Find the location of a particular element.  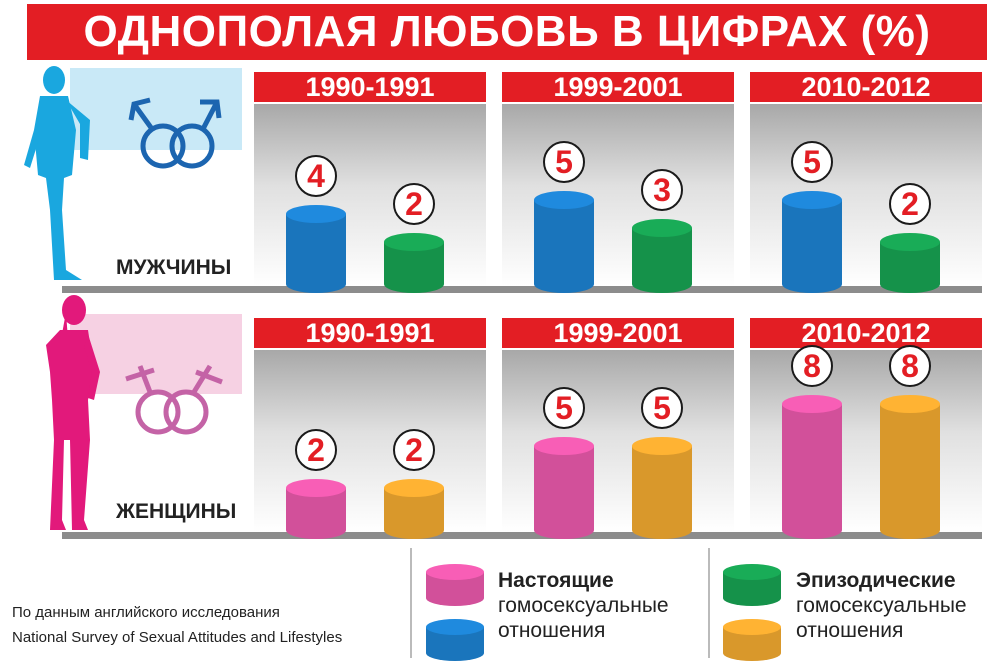

row-label-men: МУЖЧИНЫ is located at coordinates (174, 267).